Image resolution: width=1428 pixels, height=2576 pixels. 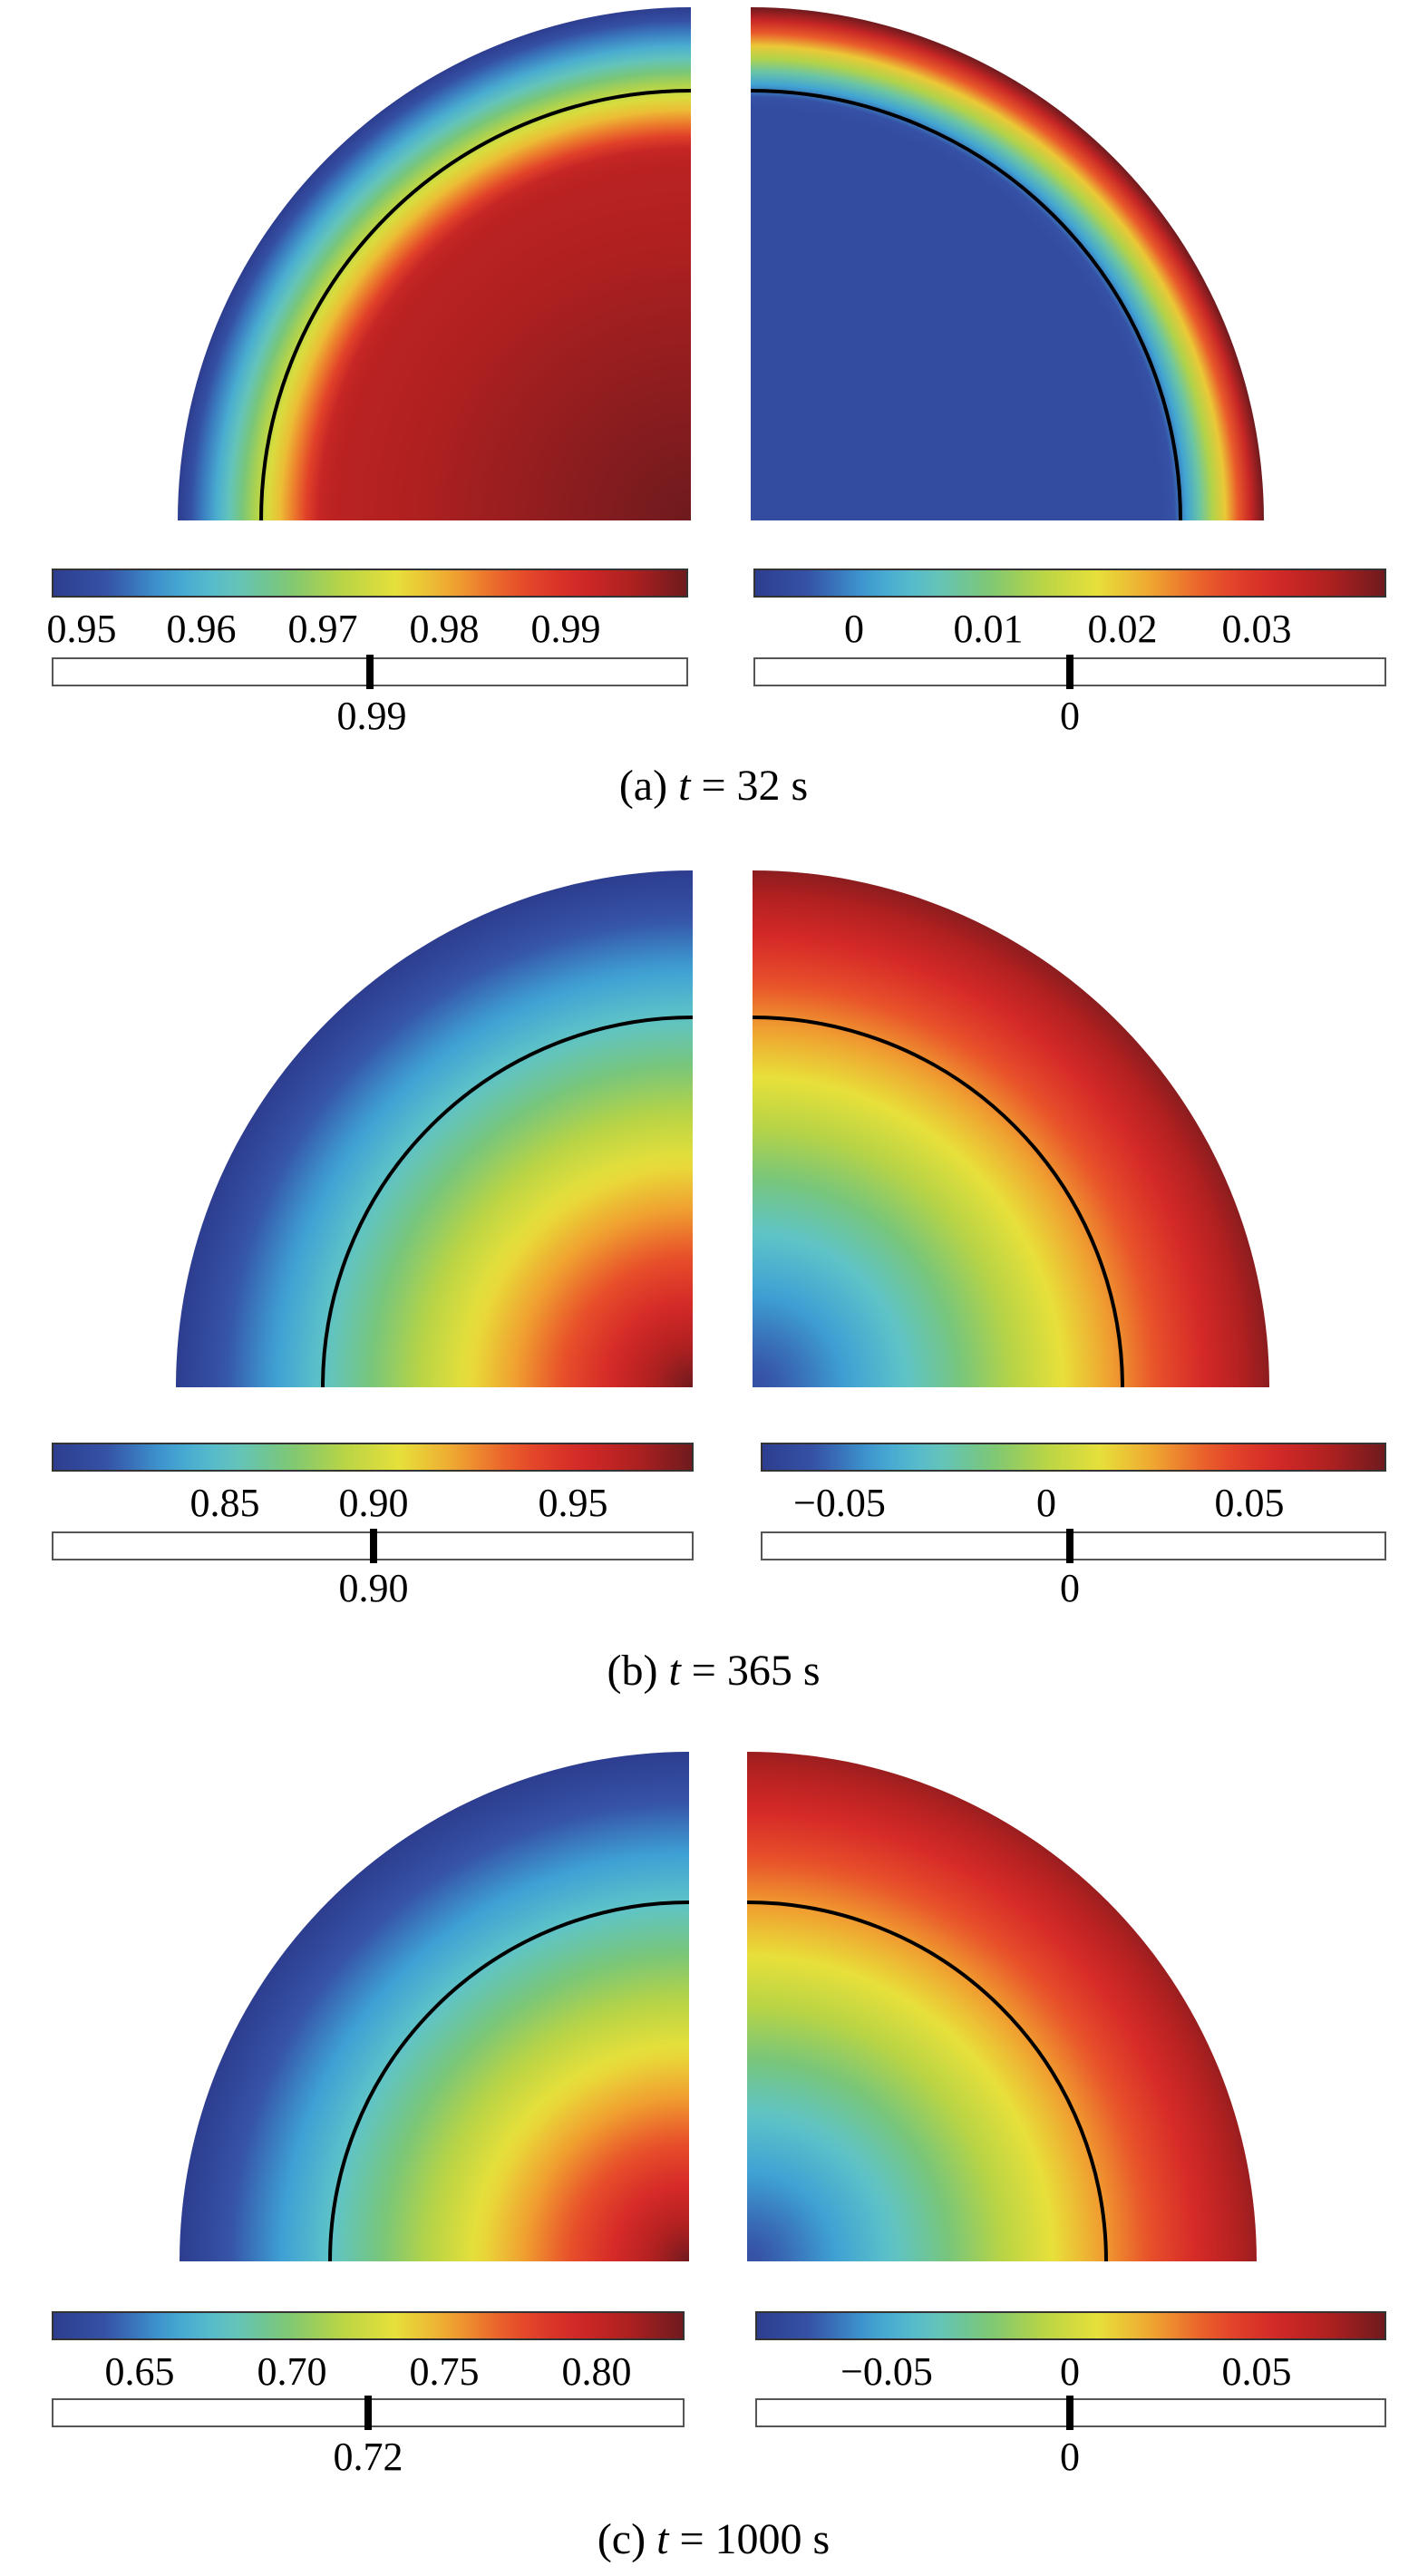 I want to click on panel-c-right-colorbar: −0.05 0 0.05, so click(x=1070, y=2352).